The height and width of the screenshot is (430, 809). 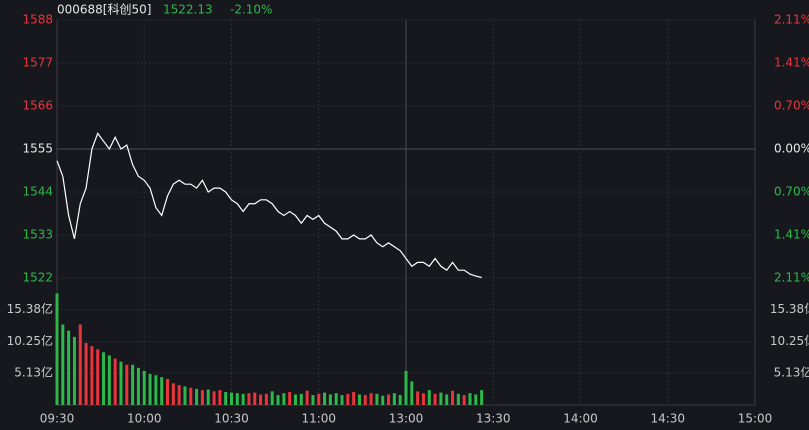 What do you see at coordinates (144, 419) in the screenshot?
I see `x-tick-label: 10:00` at bounding box center [144, 419].